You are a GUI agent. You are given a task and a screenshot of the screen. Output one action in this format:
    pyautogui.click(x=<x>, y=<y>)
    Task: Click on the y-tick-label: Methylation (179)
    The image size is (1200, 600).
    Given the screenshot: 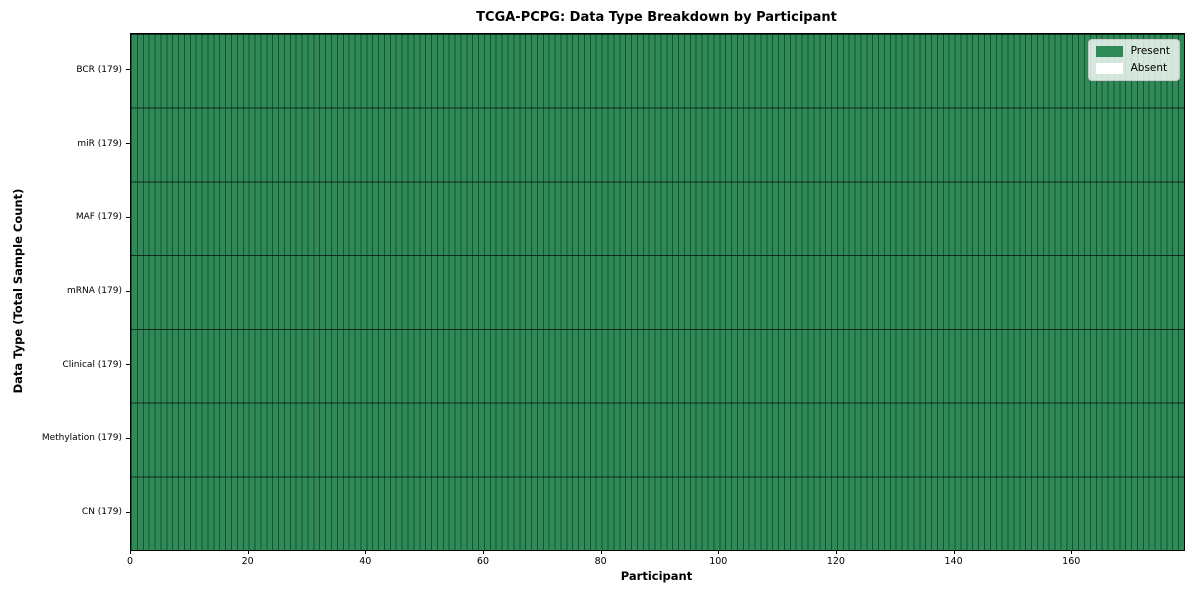 What is the action you would take?
    pyautogui.click(x=81, y=438)
    